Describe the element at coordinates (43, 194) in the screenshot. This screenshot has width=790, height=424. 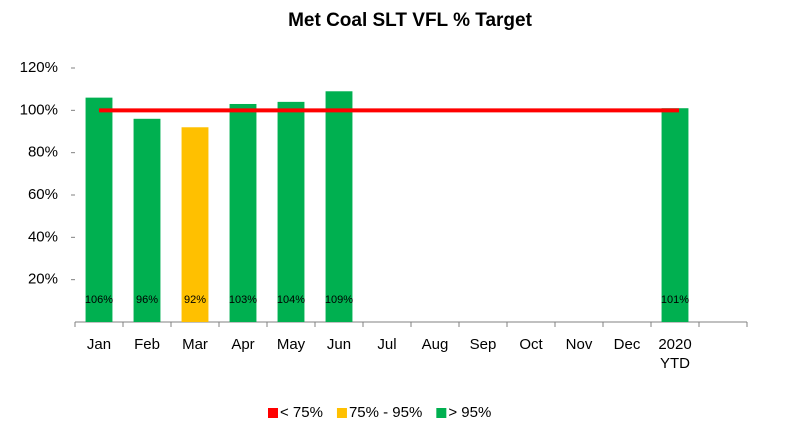
I see `y-tick-label: 60%` at that location.